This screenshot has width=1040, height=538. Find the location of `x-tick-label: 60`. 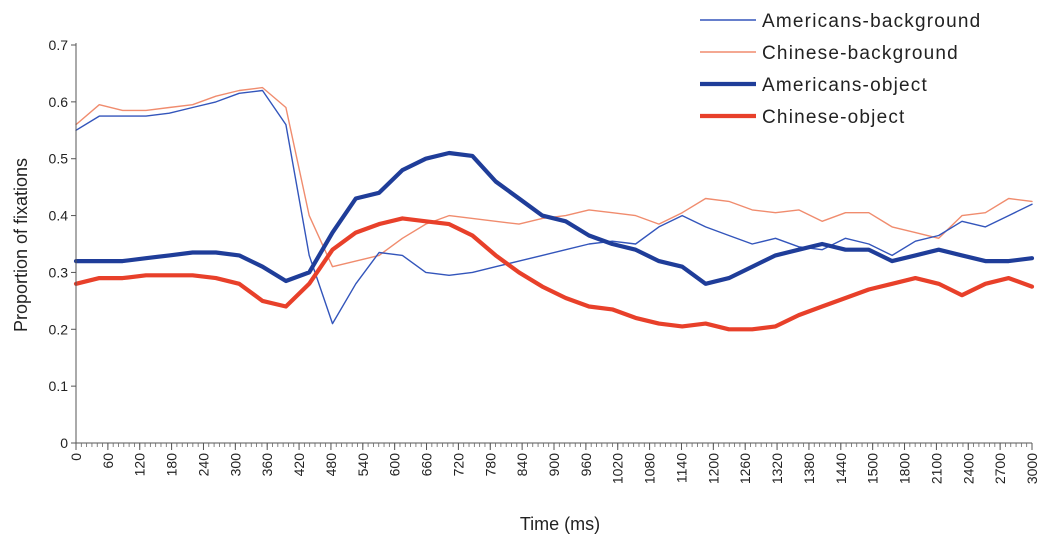

x-tick-label: 60 is located at coordinates (108, 461).